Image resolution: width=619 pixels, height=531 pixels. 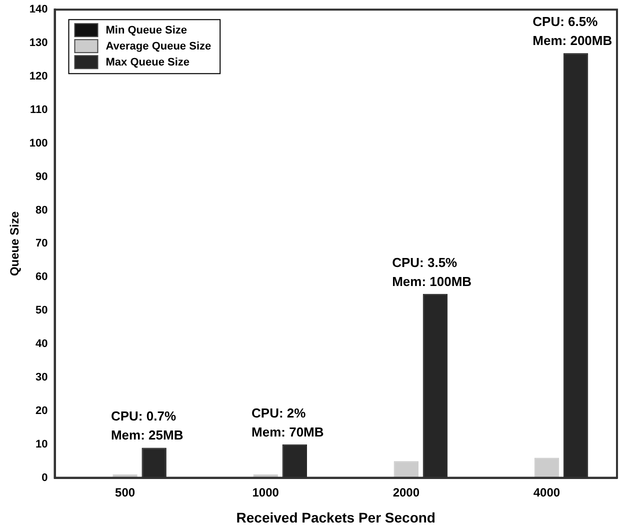 I want to click on y-tick-label: 40, so click(x=42, y=344).